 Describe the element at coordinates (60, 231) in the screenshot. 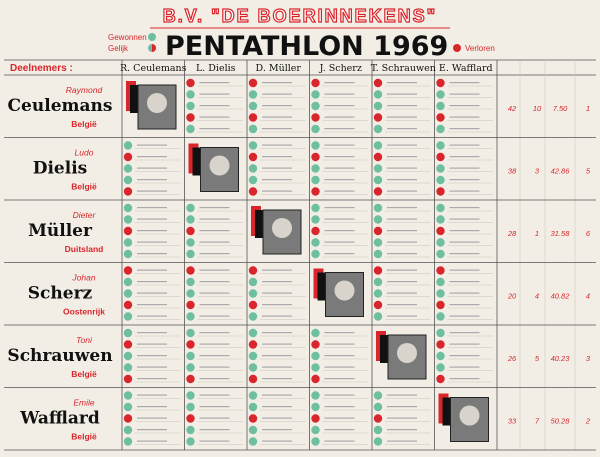

I see `last-name: Müller` at that location.